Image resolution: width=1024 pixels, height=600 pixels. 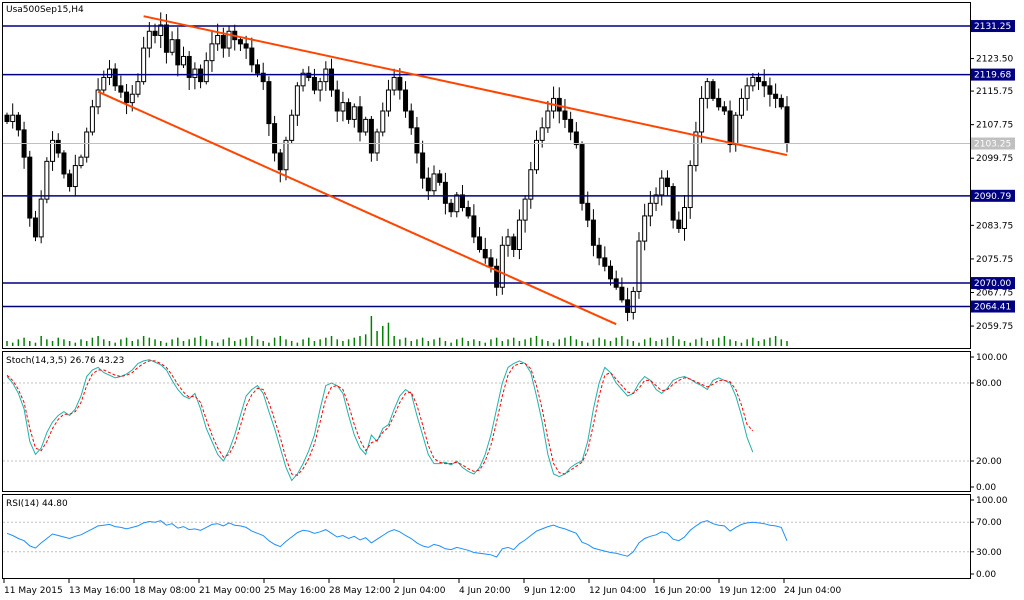 I want to click on stoch-title: Stoch(14,3,5) 26.76 43.23, so click(x=65, y=361).